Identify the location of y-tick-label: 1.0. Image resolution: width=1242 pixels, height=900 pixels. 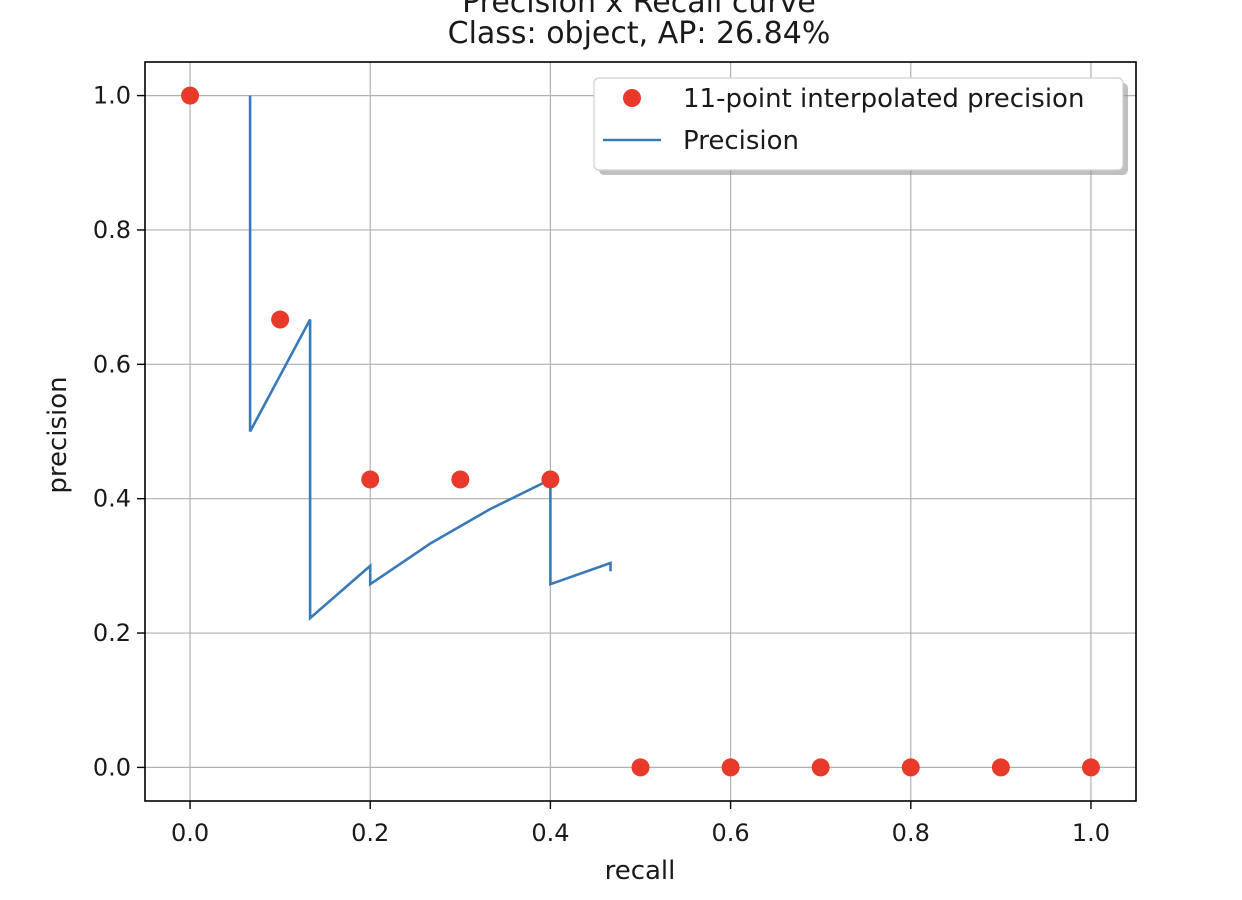
(112, 96).